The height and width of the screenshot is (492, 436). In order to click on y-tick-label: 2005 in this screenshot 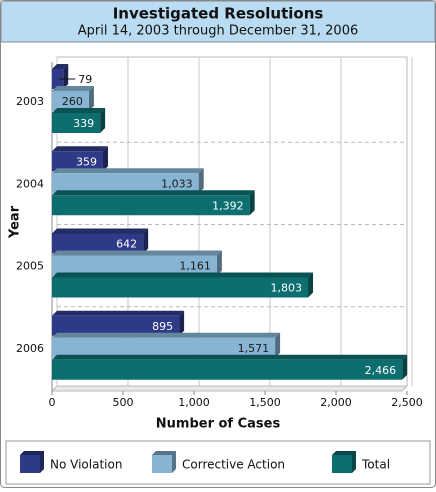, I will do `click(30, 266)`.